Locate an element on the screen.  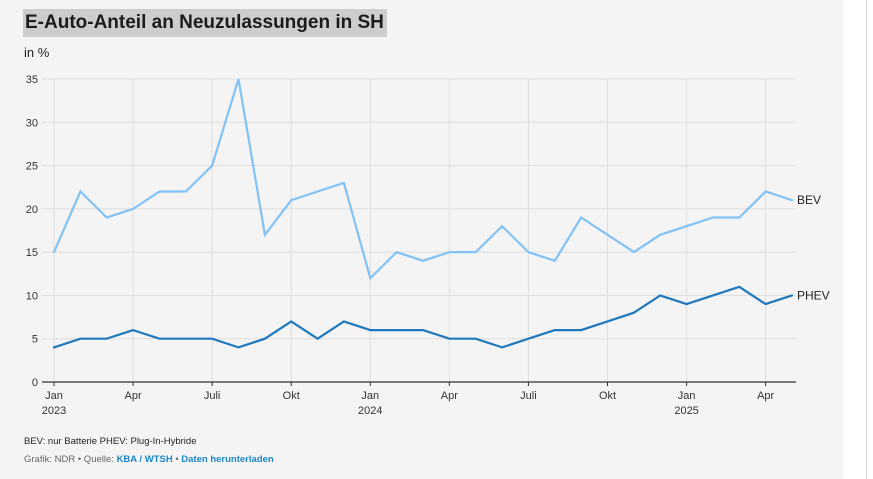
series-line-phev is located at coordinates (423, 317).